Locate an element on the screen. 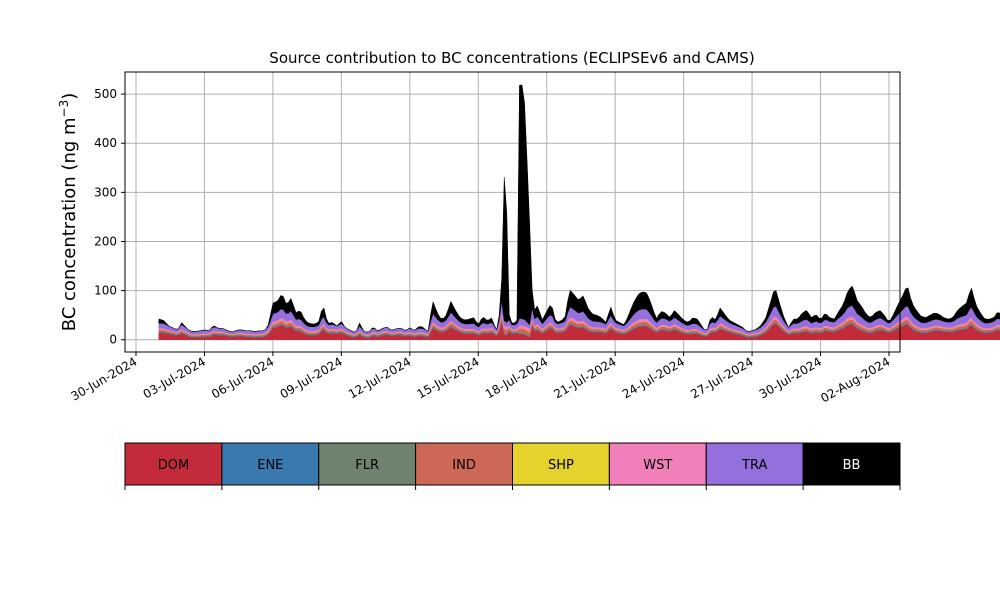 The width and height of the screenshot is (1000, 600). y-ticks: 0 100 200 300 400 500 is located at coordinates (109, 217).